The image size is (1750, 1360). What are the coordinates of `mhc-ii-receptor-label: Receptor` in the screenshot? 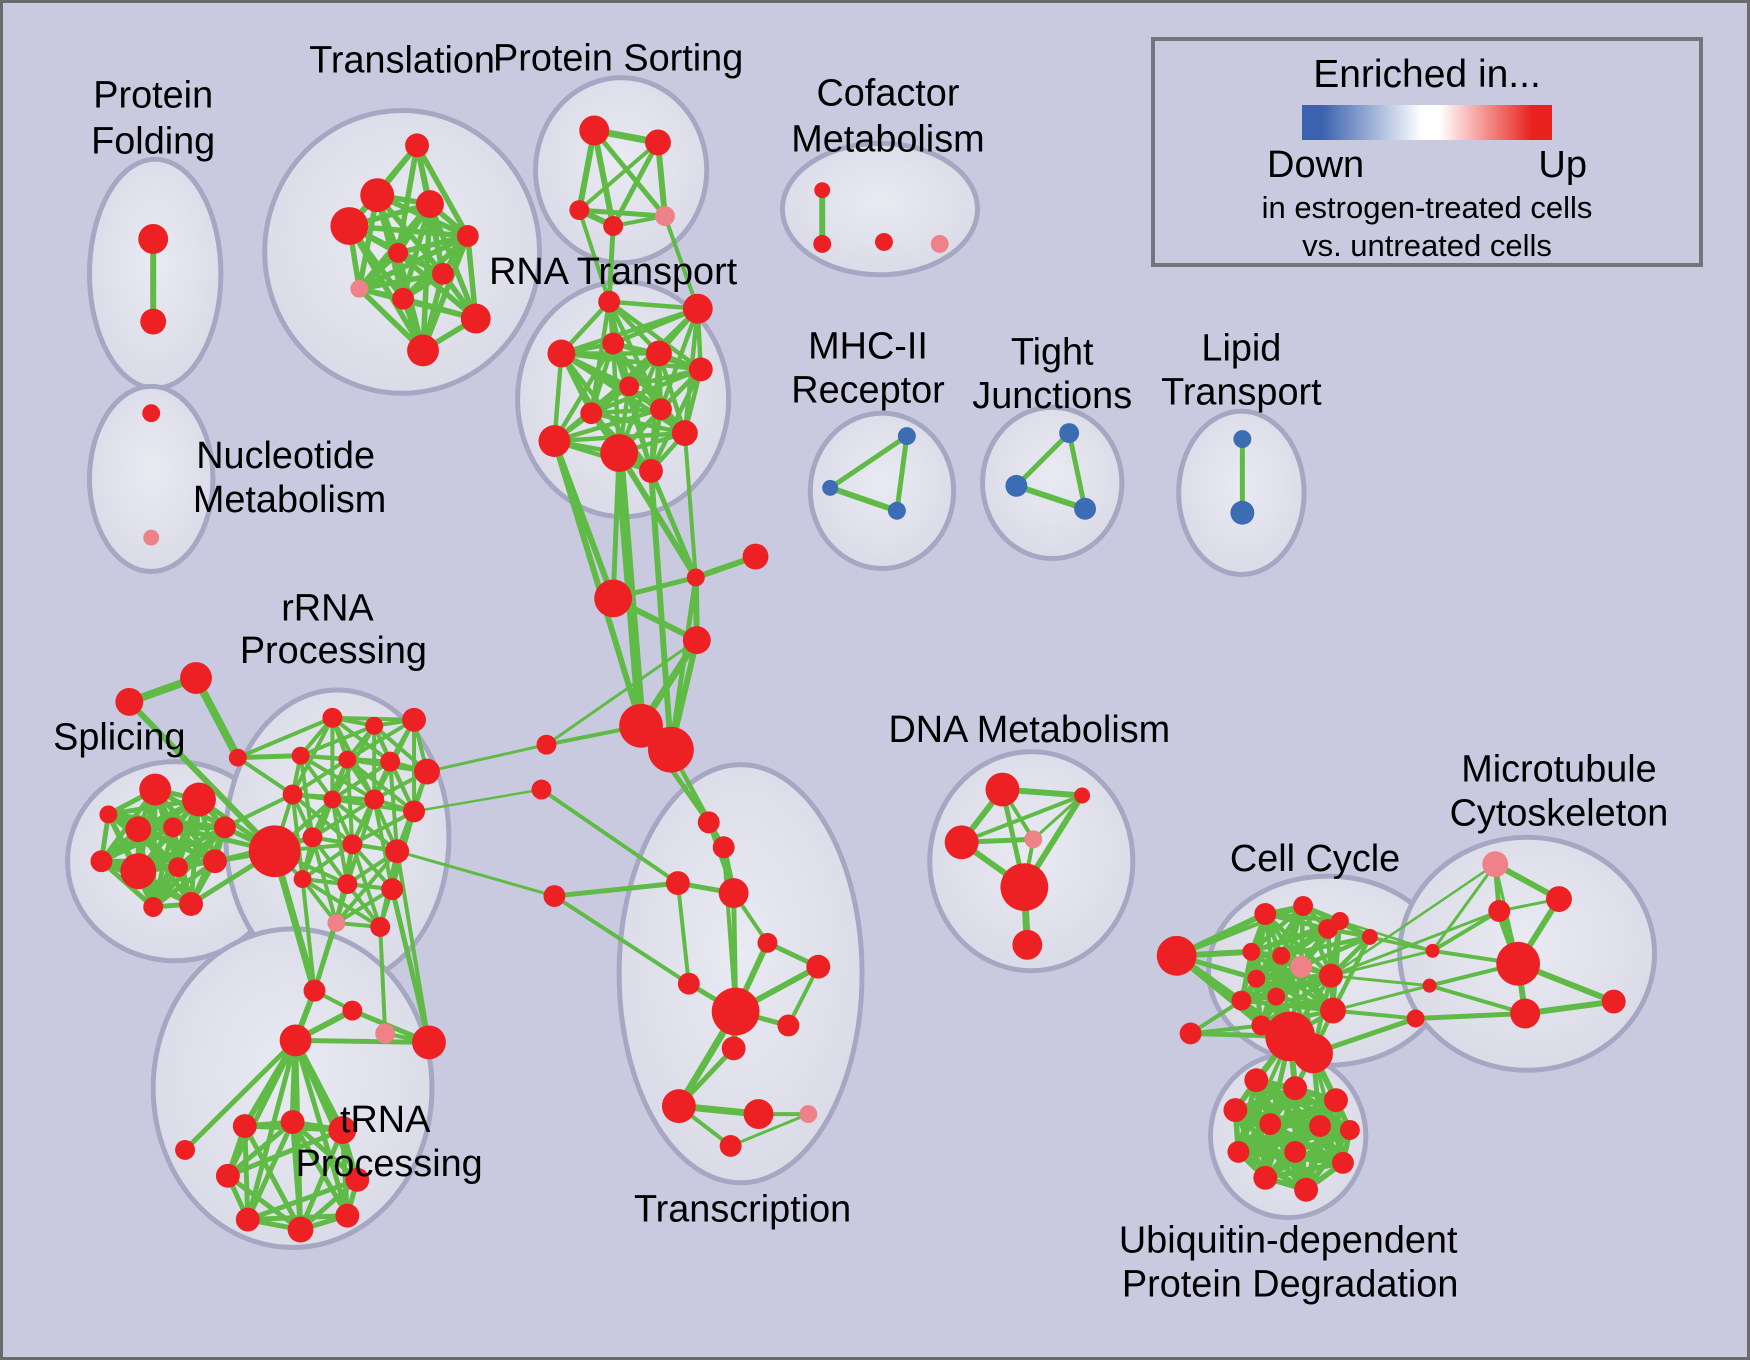 It's located at (868, 390).